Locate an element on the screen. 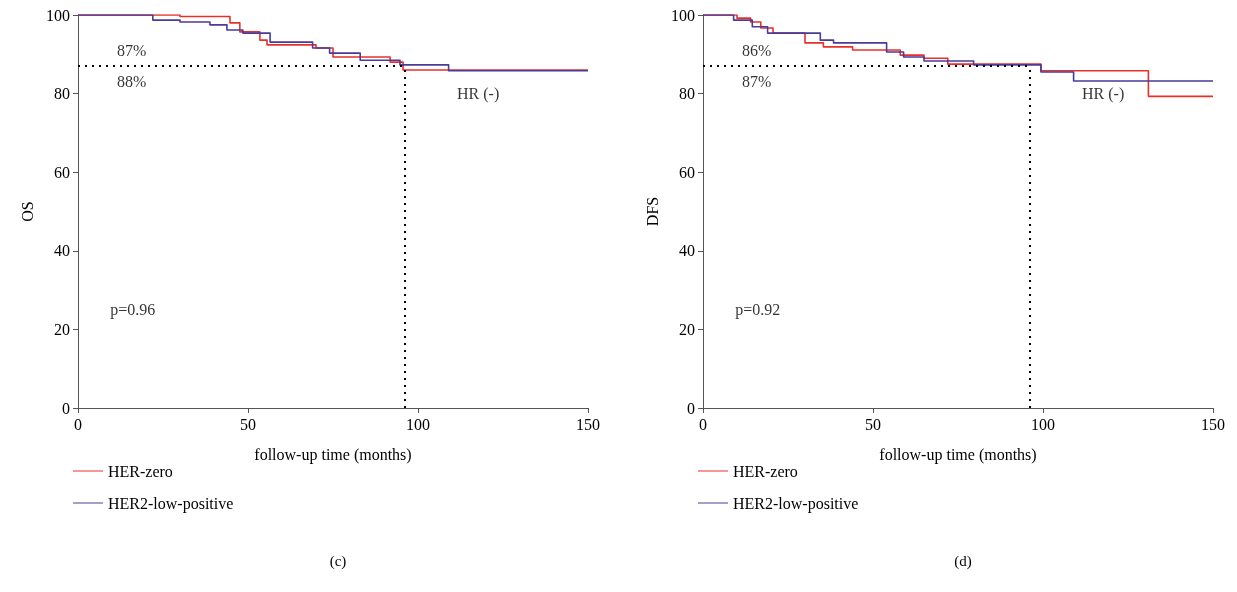 The height and width of the screenshot is (592, 1237). y-axis-title: OS is located at coordinates (27, 211).